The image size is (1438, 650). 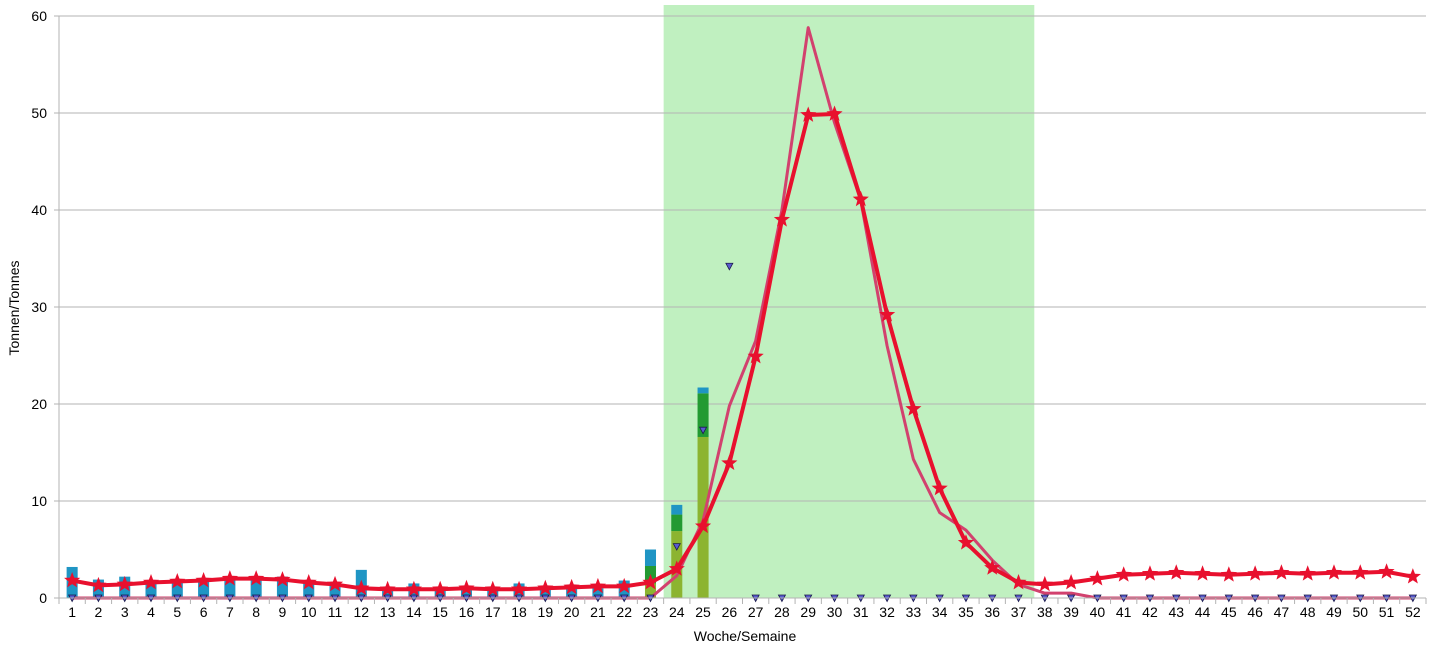 I want to click on y-tick-label: 0, so click(x=43, y=598).